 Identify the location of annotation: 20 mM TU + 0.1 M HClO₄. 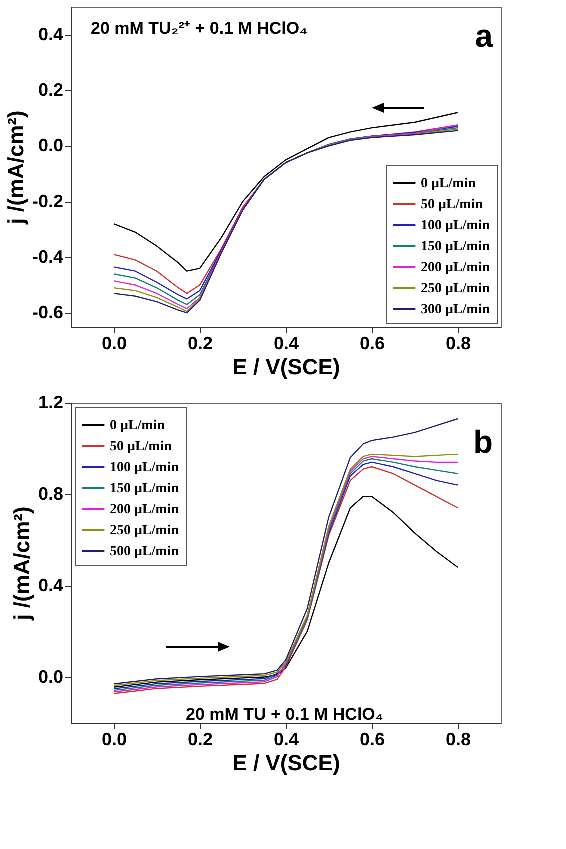
(285, 714).